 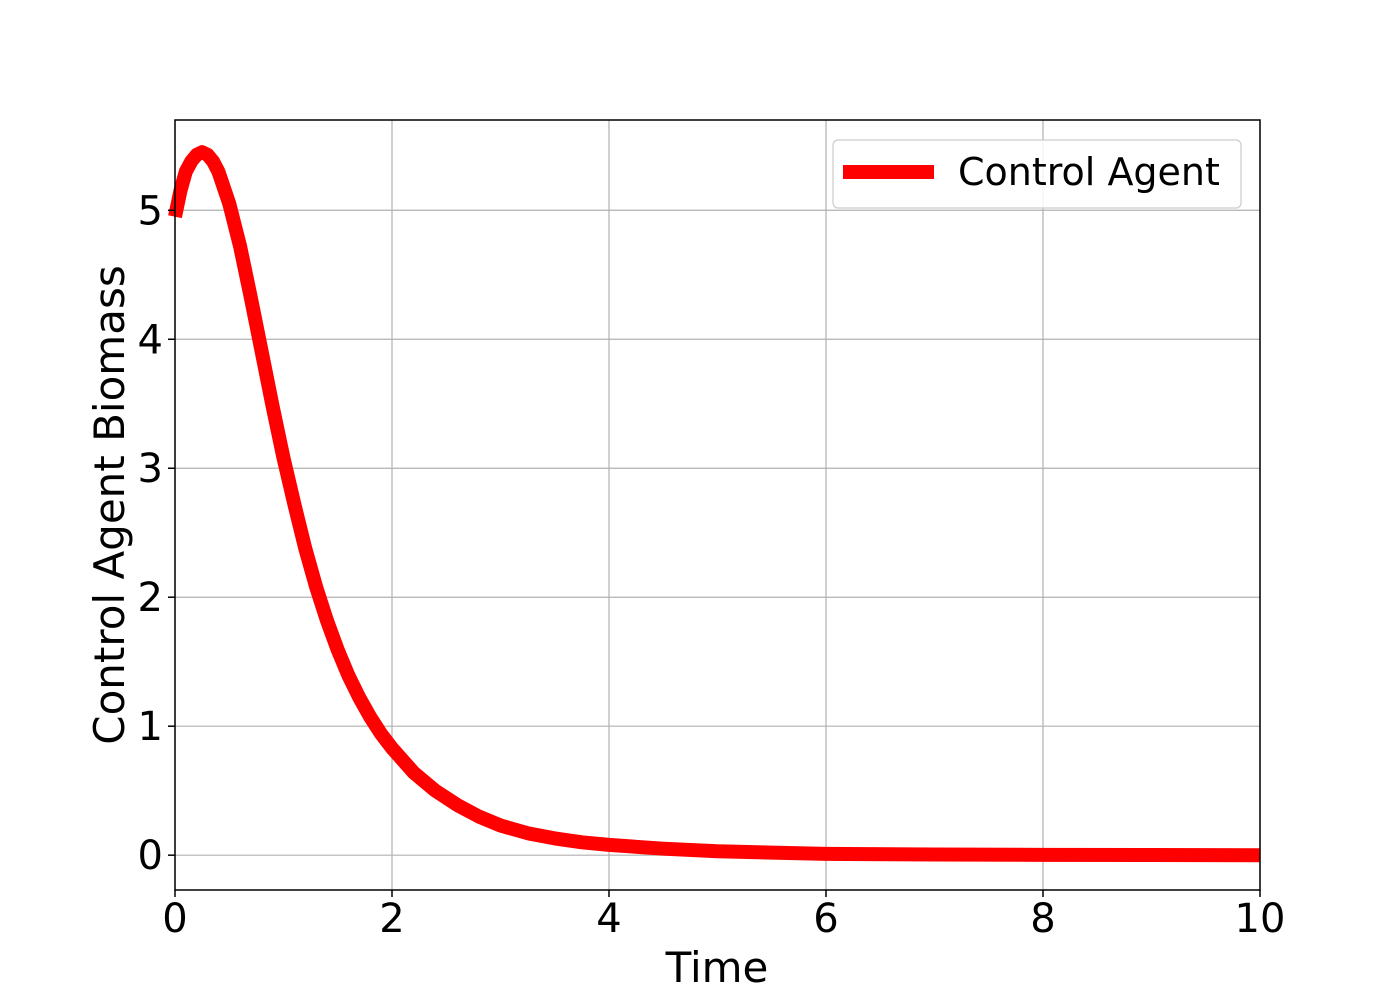 What do you see at coordinates (150, 211) in the screenshot?
I see `y-tick-label: 5` at bounding box center [150, 211].